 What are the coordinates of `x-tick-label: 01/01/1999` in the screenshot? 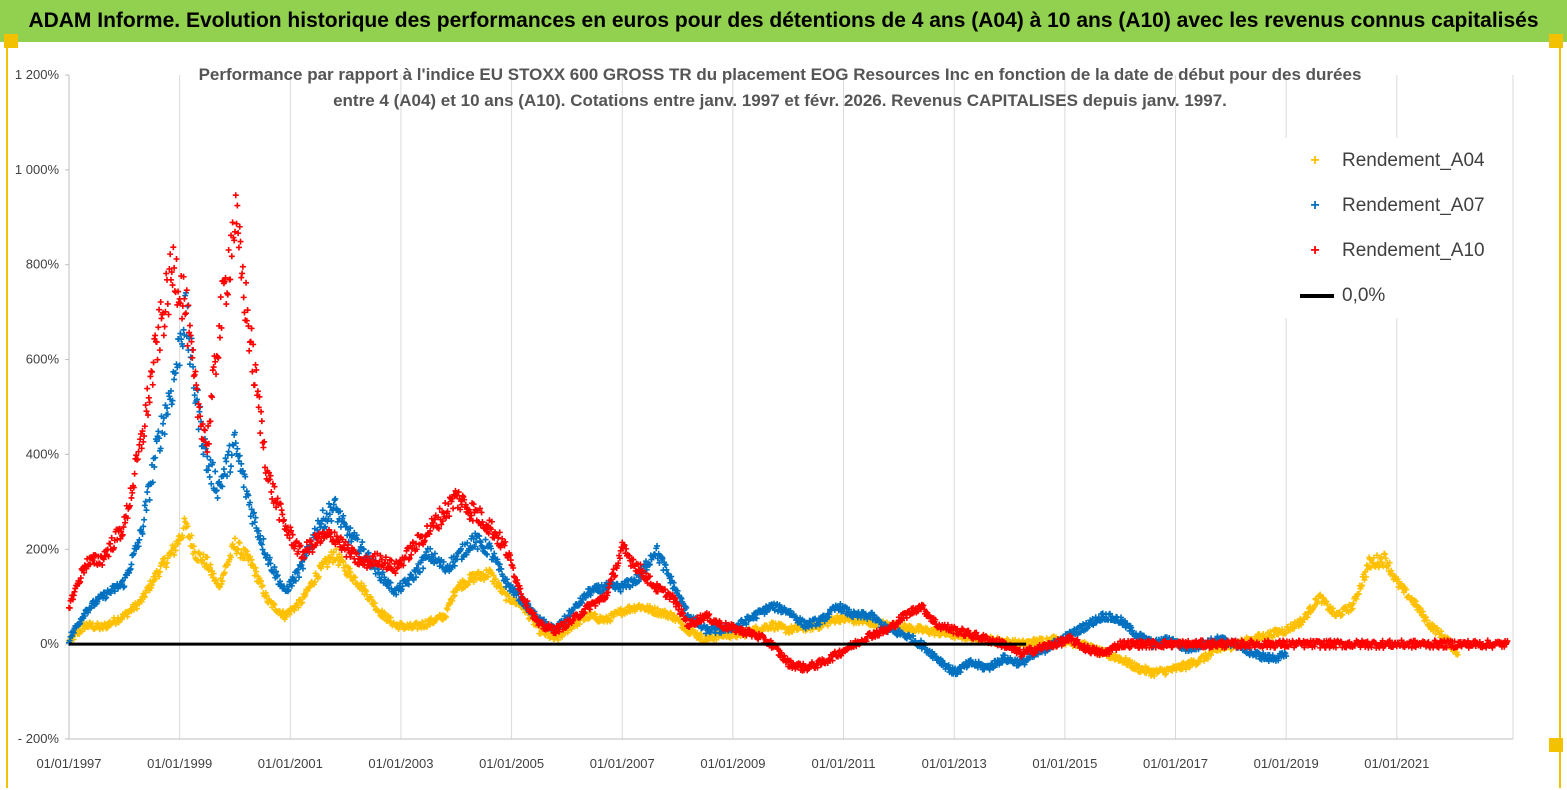 It's located at (179, 763).